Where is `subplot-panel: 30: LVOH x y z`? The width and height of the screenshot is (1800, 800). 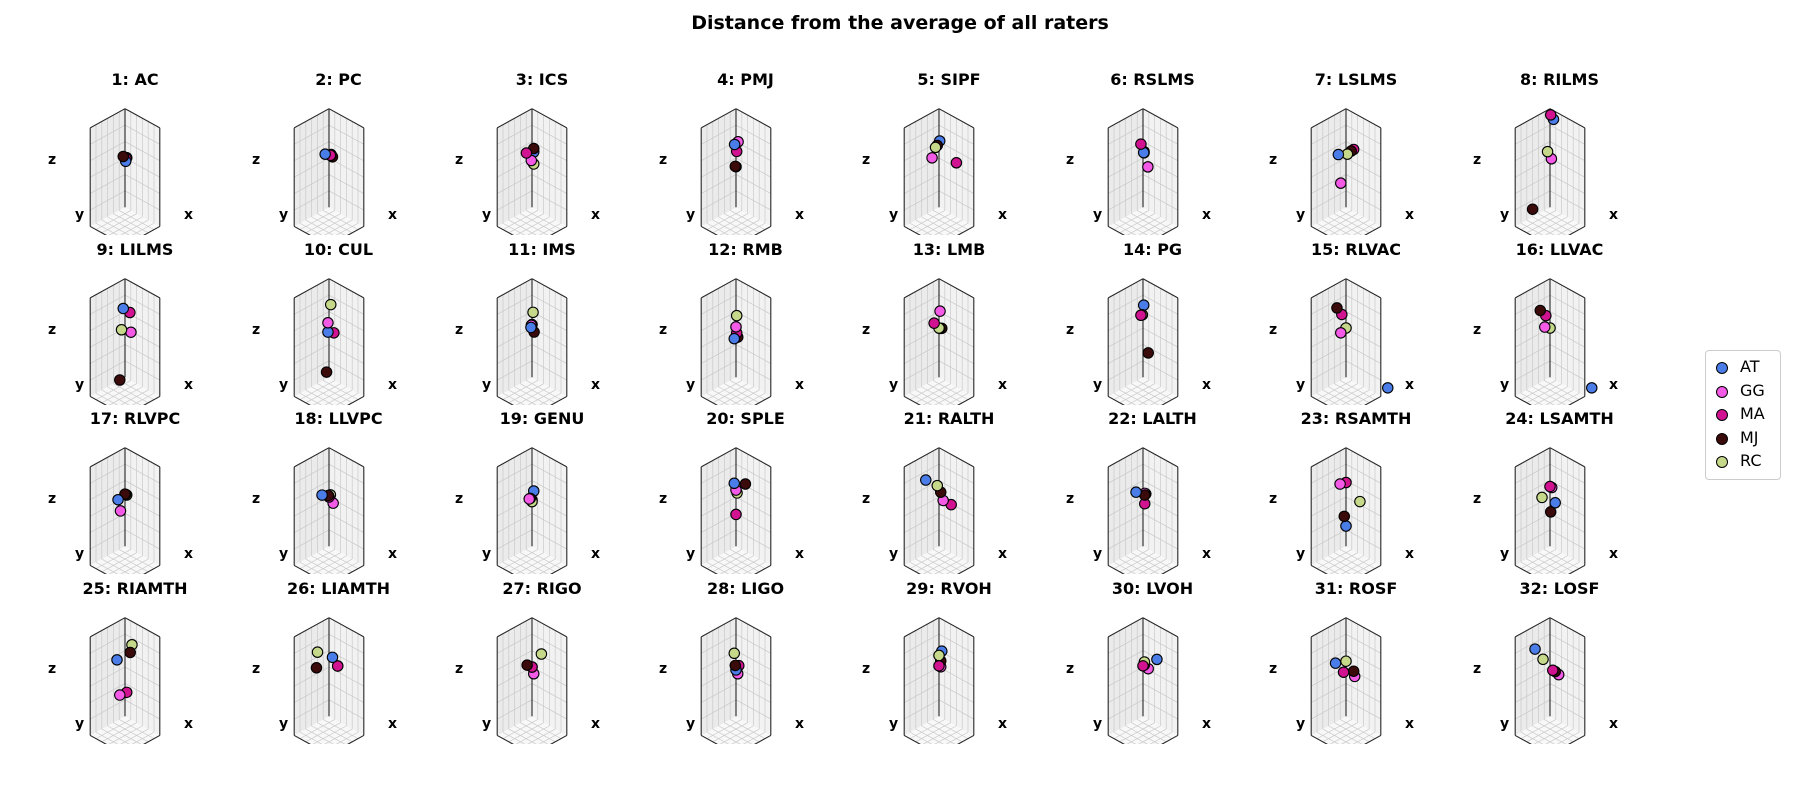
subplot-panel: 30: LVOH x y z is located at coordinates (1160, 663).